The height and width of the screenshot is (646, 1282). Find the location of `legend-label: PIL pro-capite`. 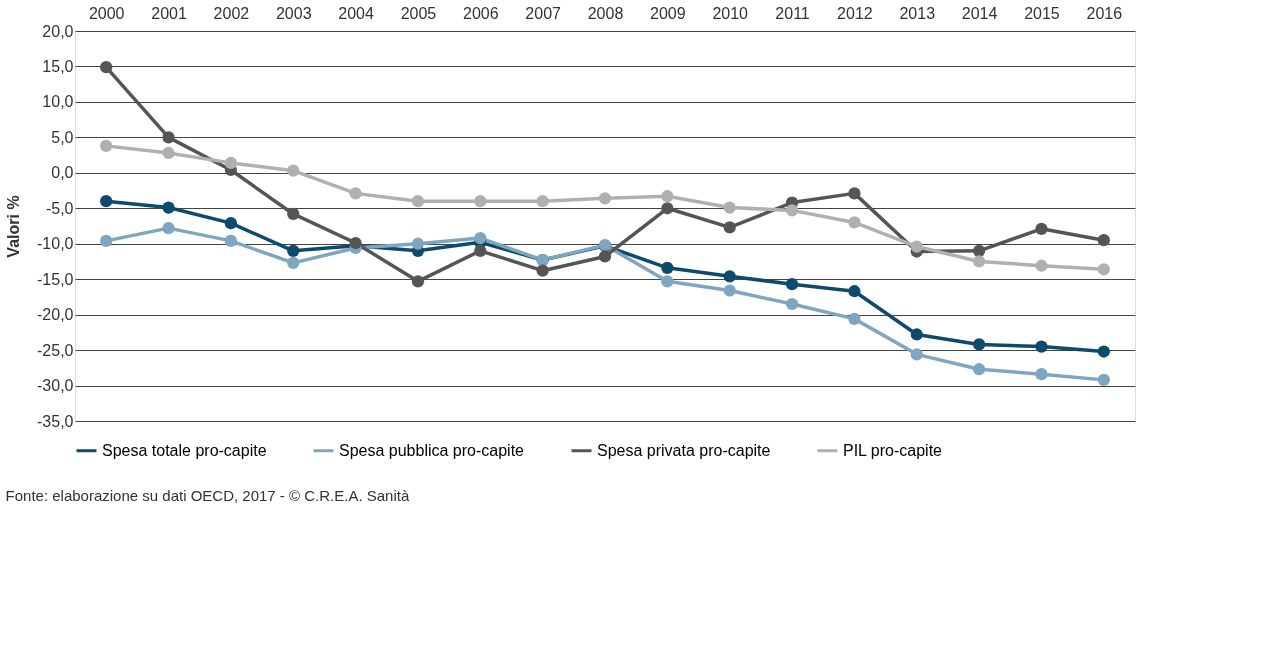

legend-label: PIL pro-capite is located at coordinates (893, 450).